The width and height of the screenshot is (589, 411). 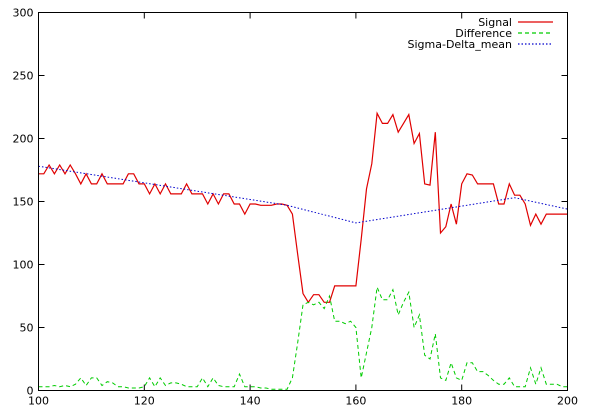 I want to click on legend-label: Difference, so click(x=483, y=33).